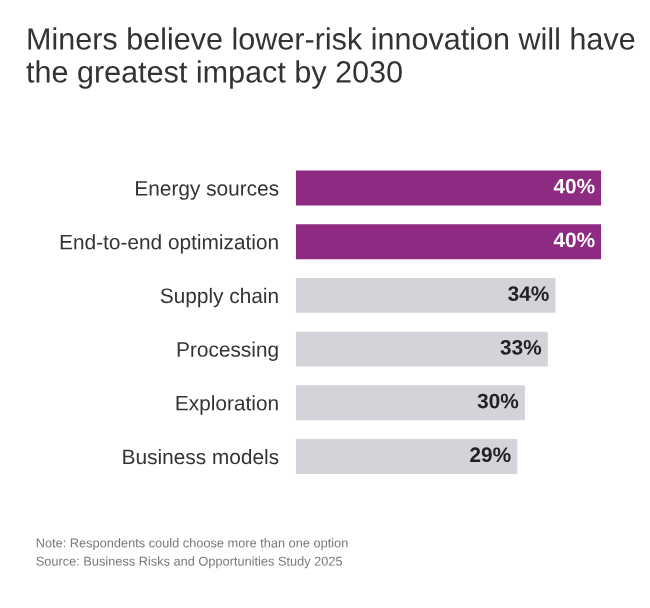 The image size is (650, 608). What do you see at coordinates (169, 244) in the screenshot?
I see `y-tick-label: End-to-end optimization` at bounding box center [169, 244].